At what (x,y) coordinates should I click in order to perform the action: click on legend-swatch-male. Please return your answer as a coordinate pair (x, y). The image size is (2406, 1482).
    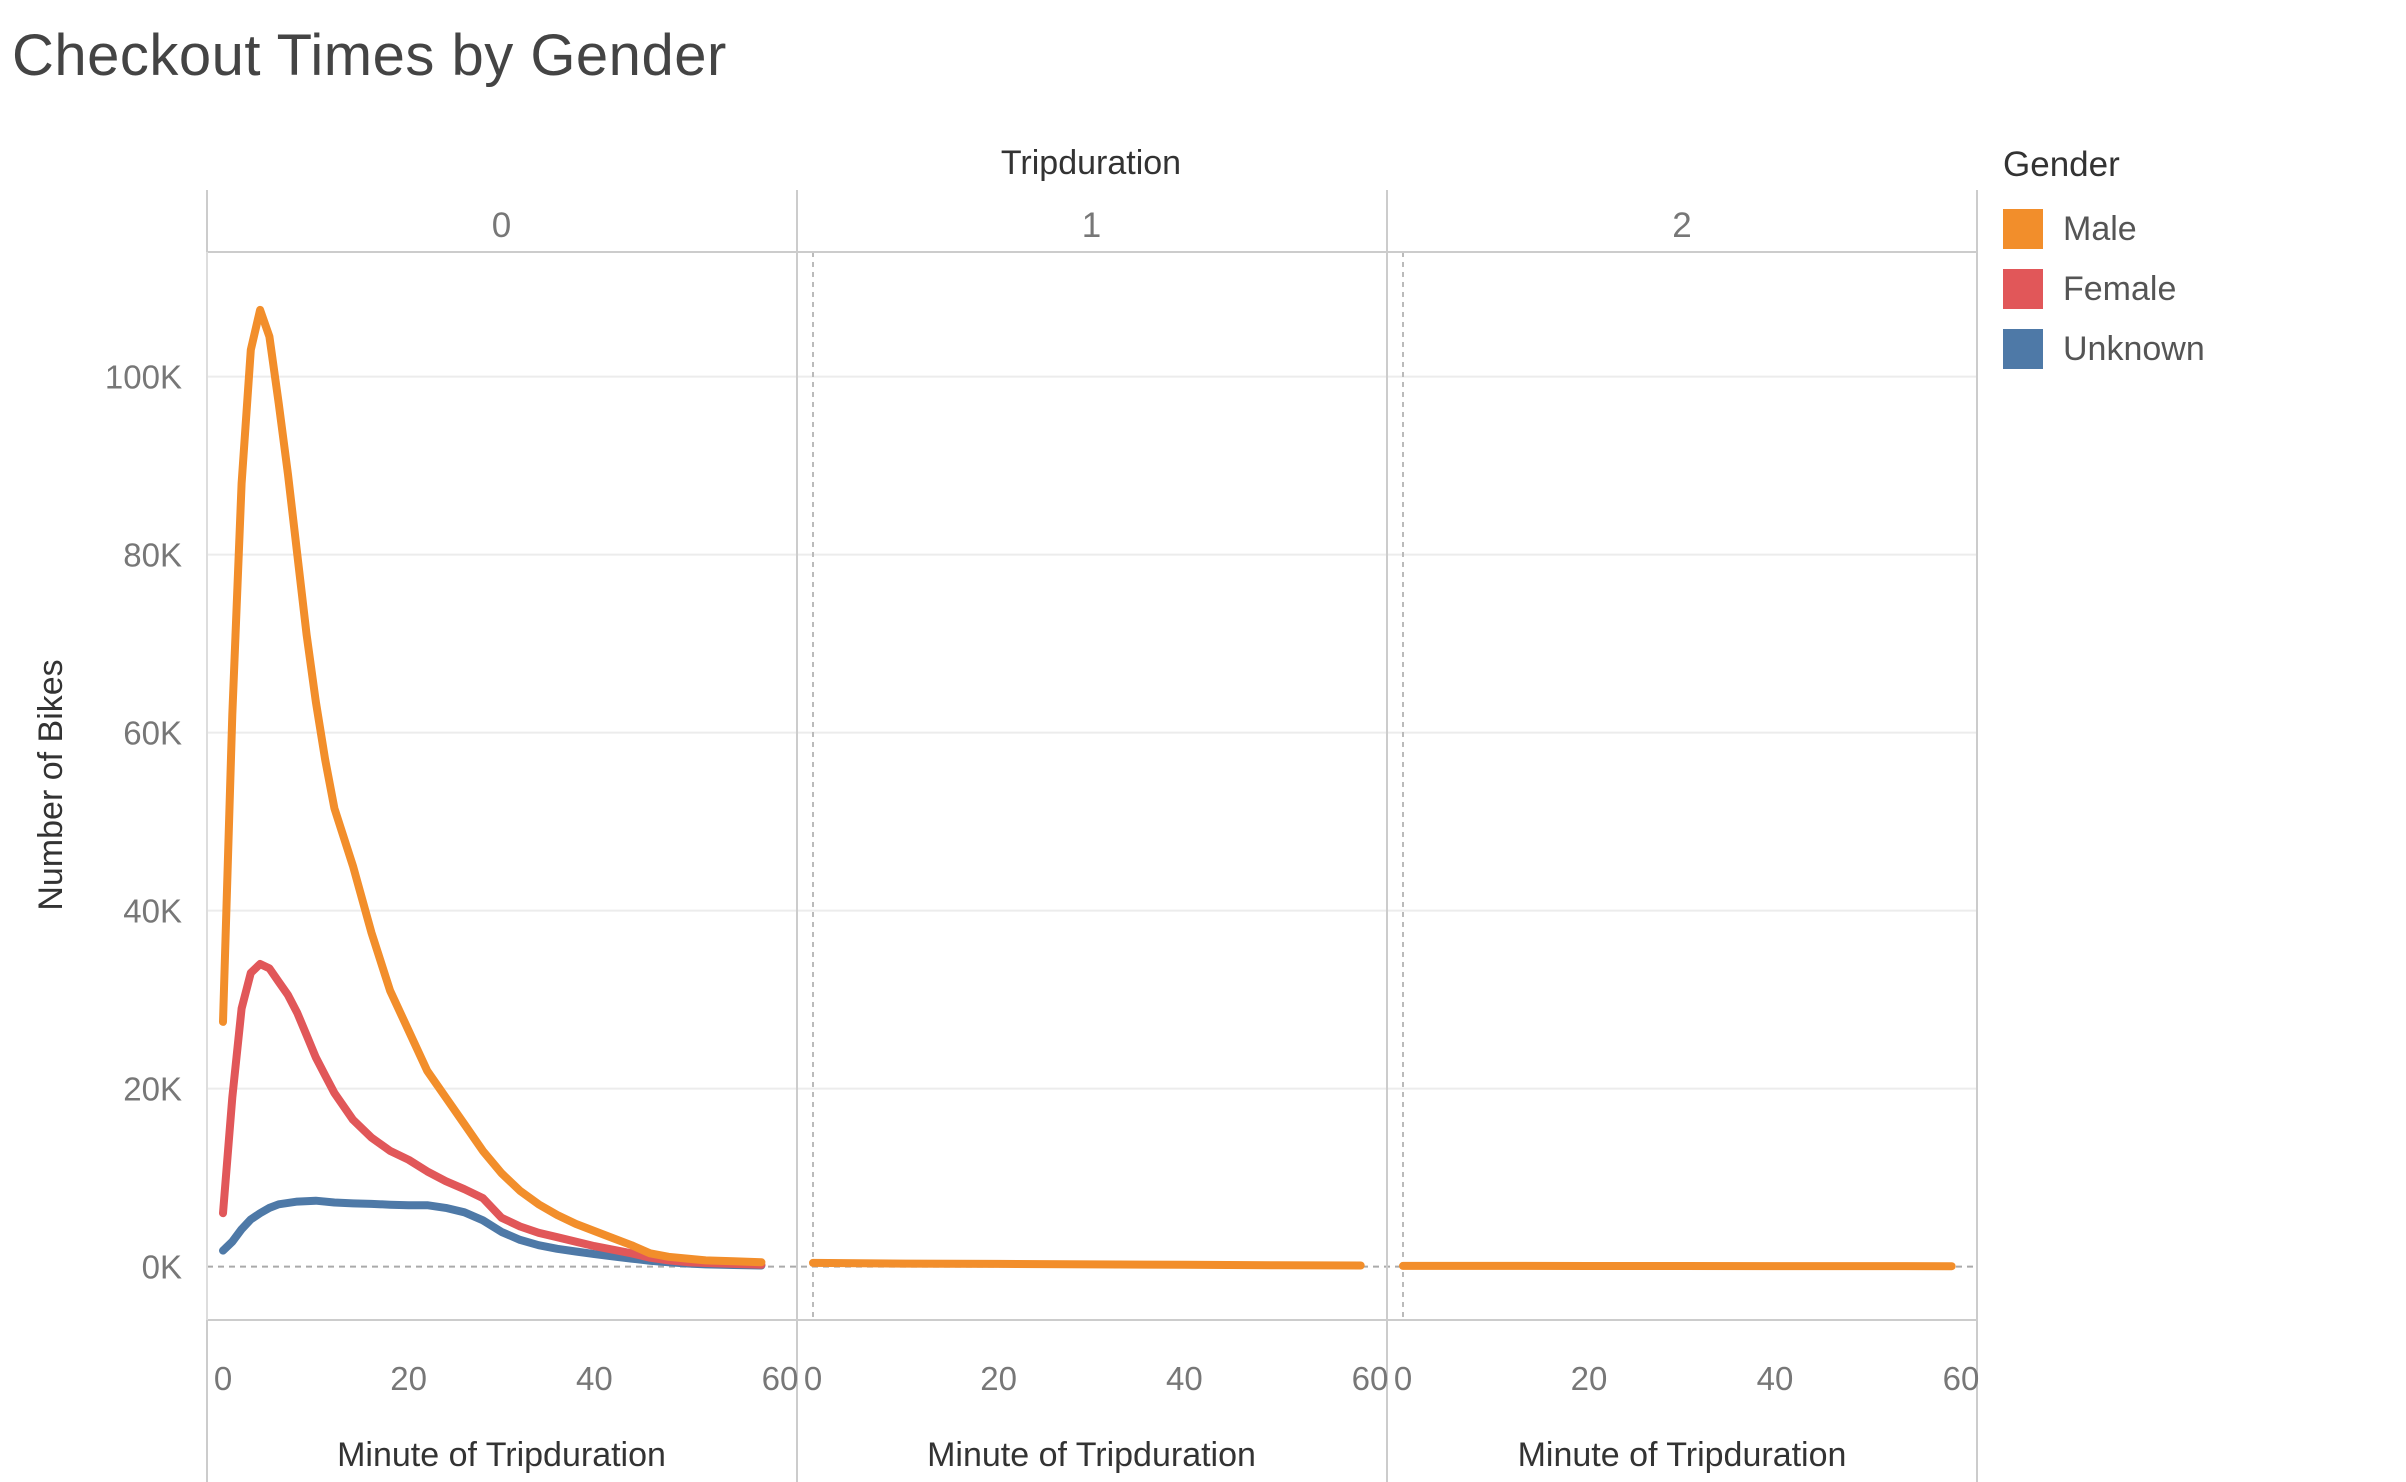
    Looking at the image, I should click on (2023, 229).